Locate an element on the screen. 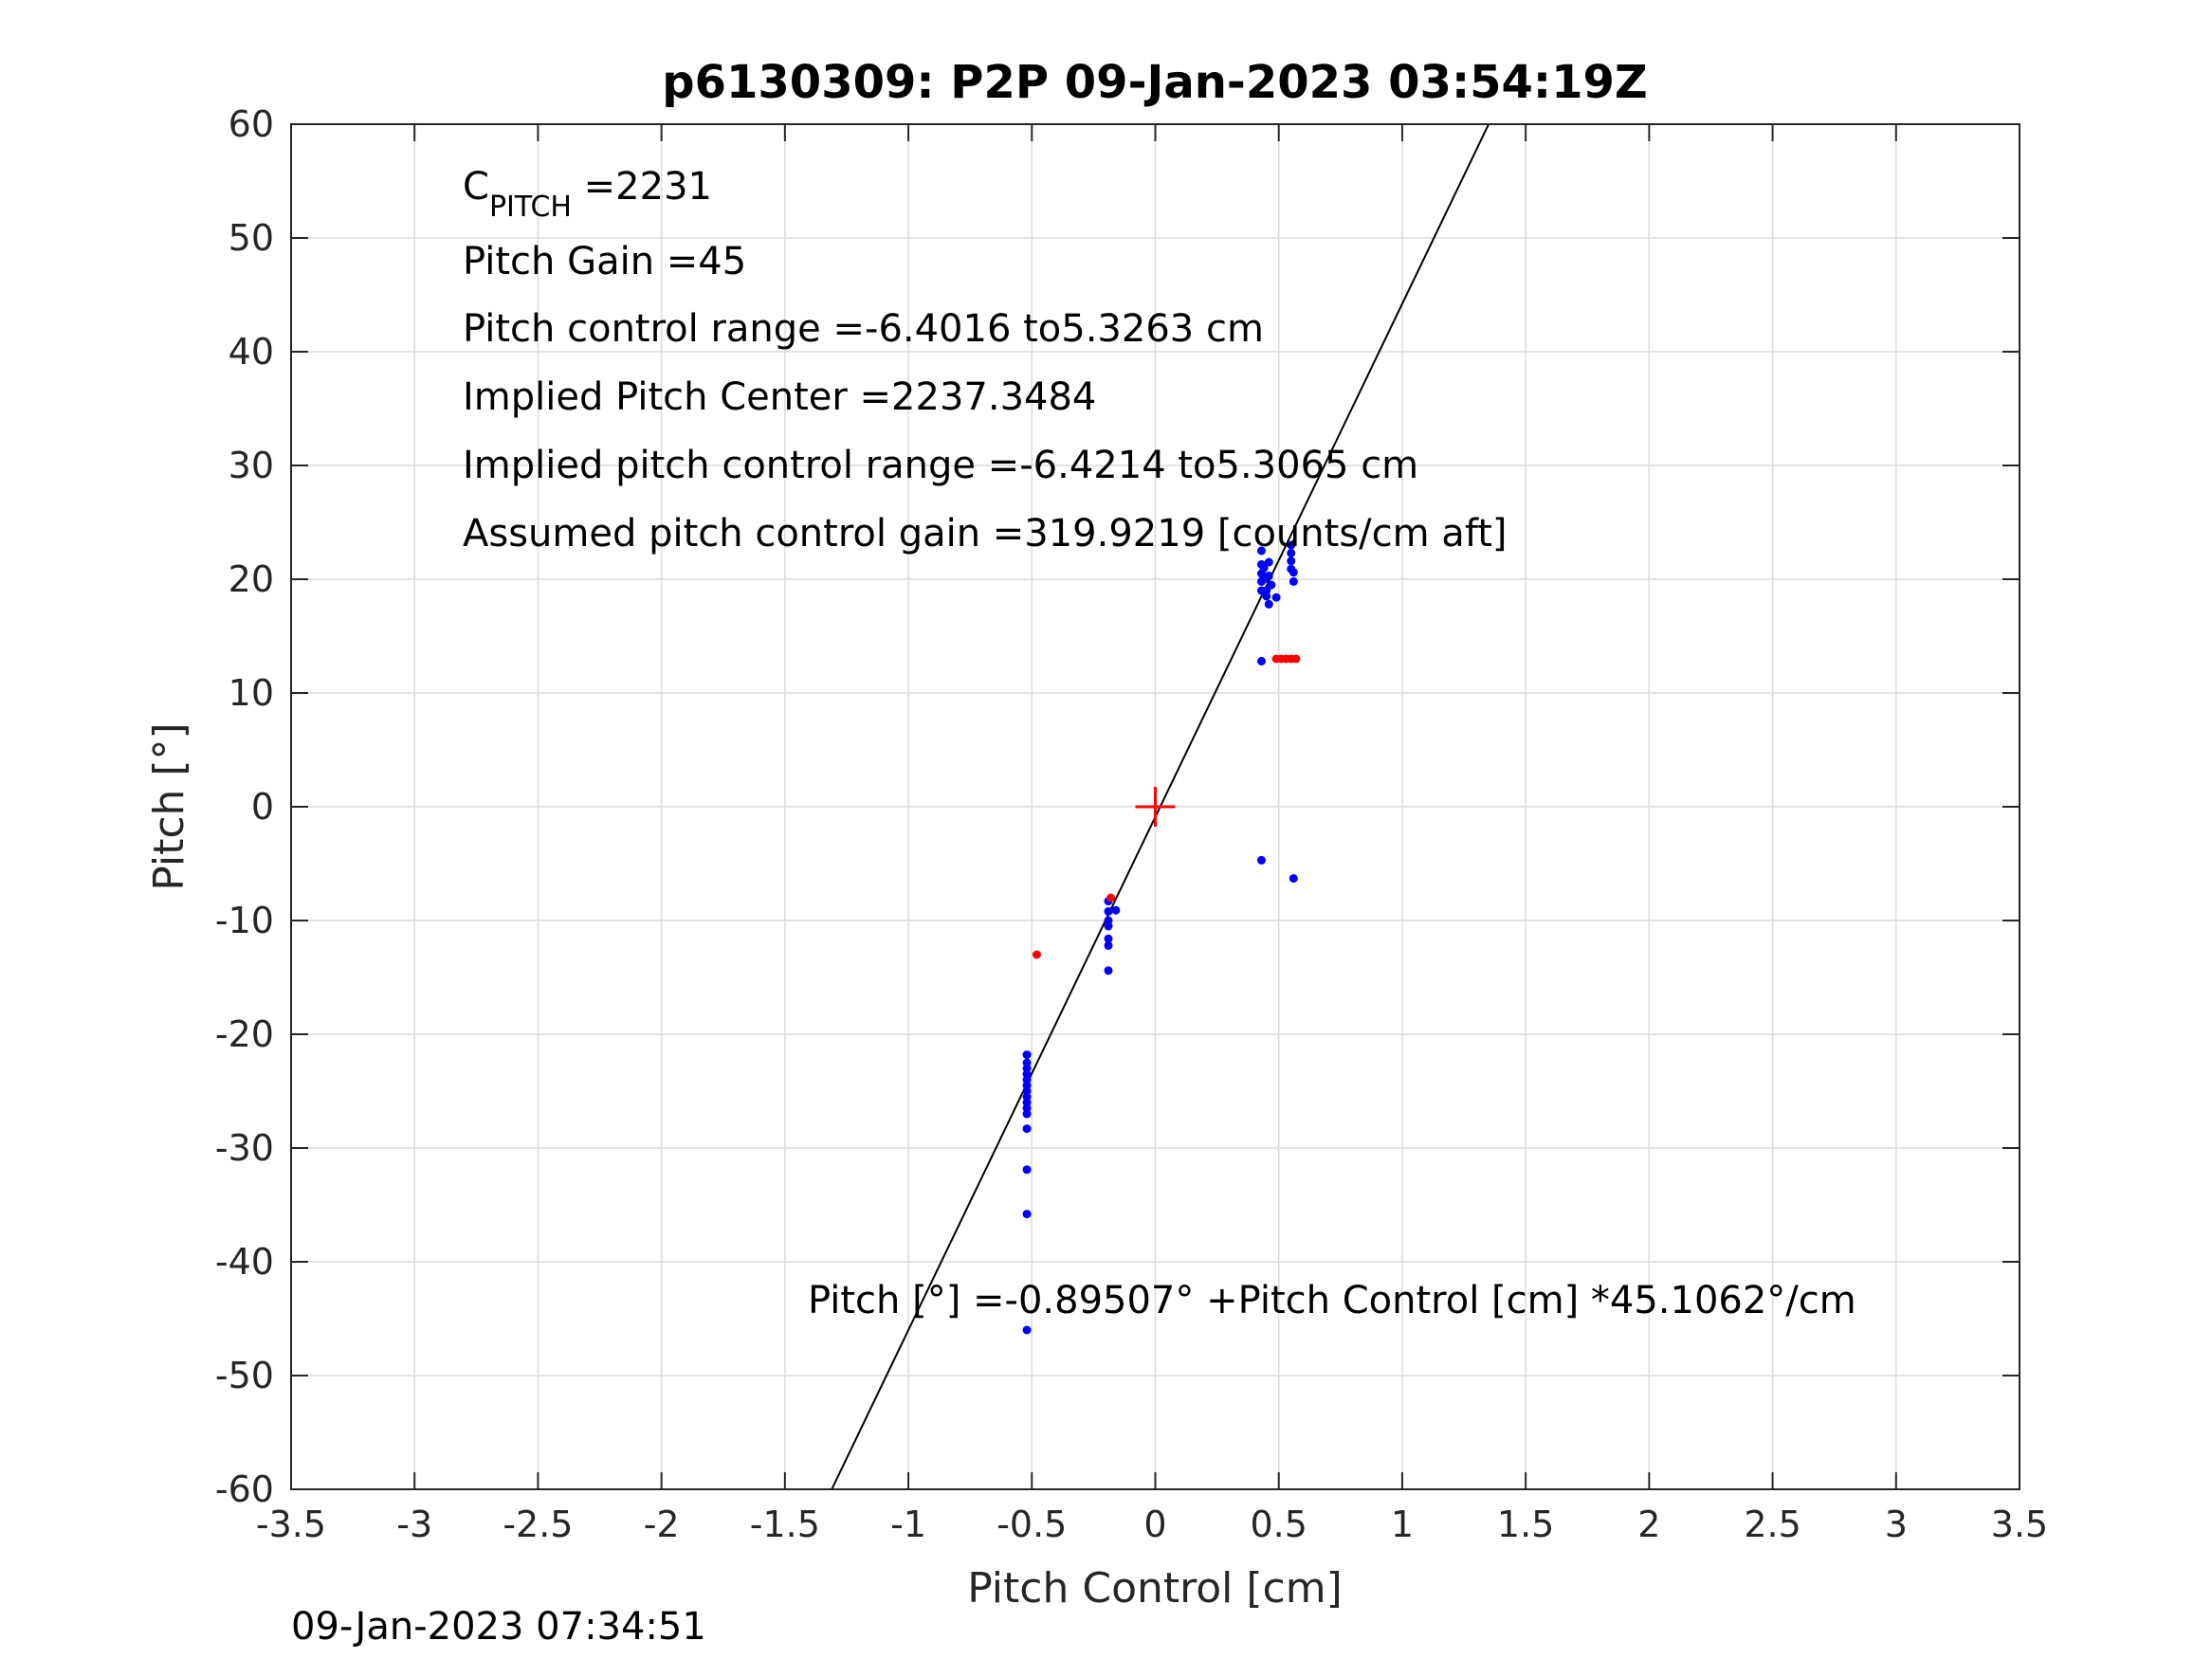  center-marker is located at coordinates (1155, 807).